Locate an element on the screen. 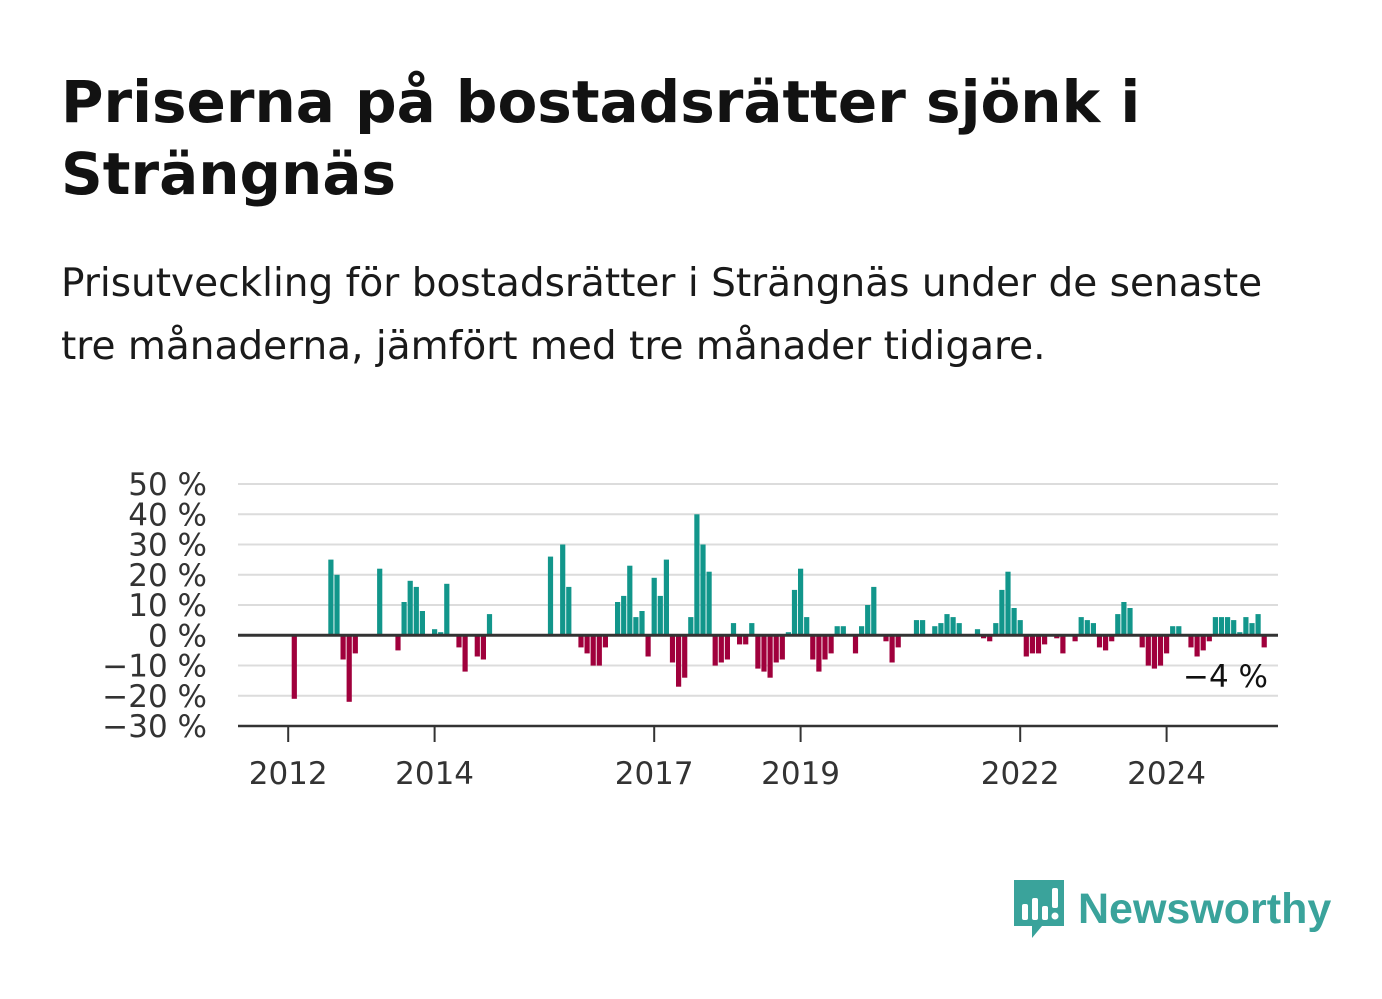 The image size is (1382, 999). bars is located at coordinates (779, 608).